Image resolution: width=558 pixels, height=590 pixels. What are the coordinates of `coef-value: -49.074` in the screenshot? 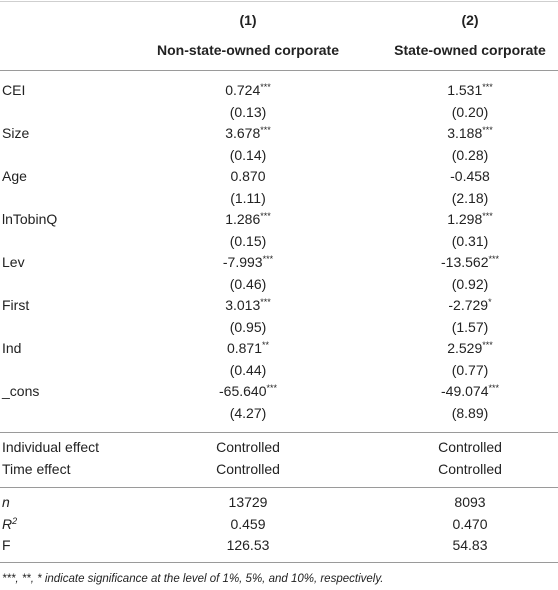 It's located at (465, 391).